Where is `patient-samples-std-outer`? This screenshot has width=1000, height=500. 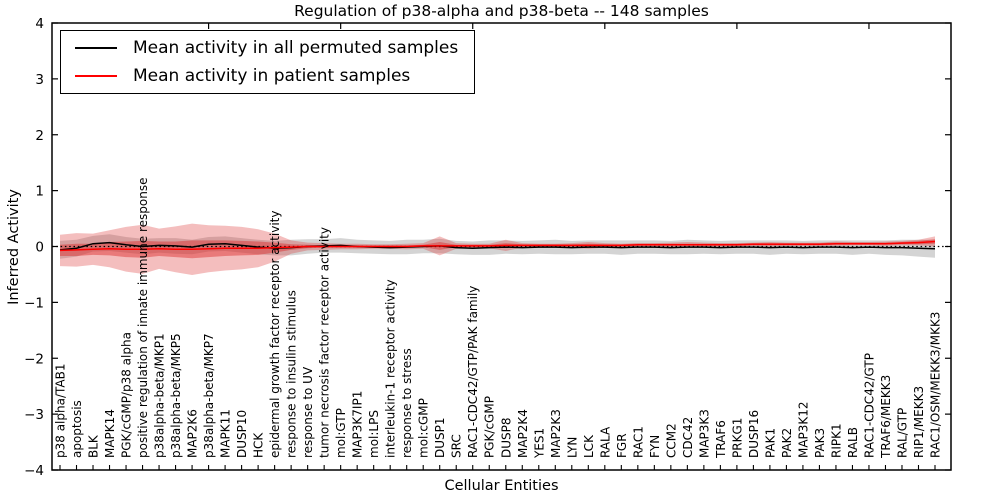
patient-samples-std-outer is located at coordinates (497, 249).